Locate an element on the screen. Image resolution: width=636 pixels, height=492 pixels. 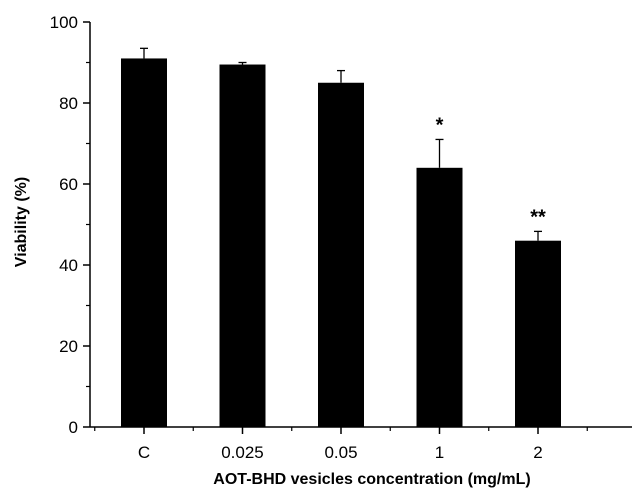
y-tick-label: 60 is located at coordinates (68, 184).